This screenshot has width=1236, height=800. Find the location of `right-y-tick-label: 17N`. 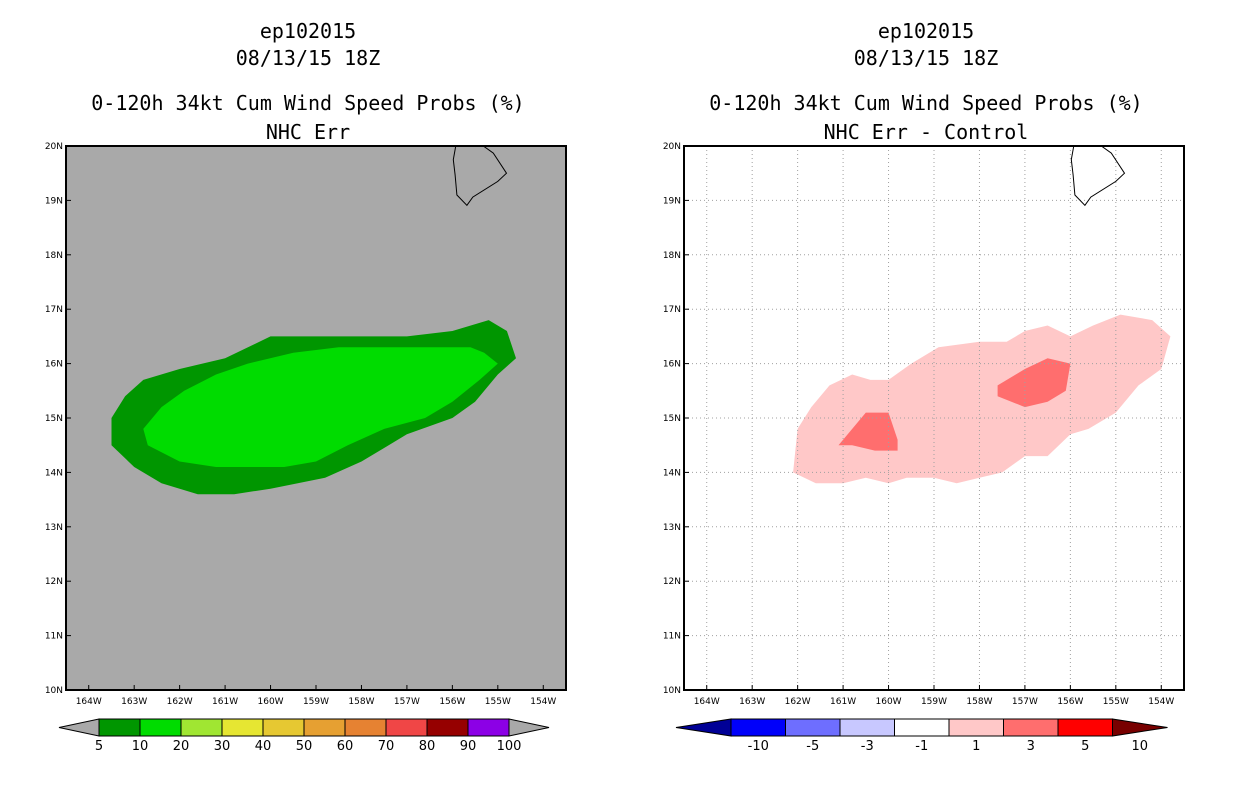

right-y-tick-label: 17N is located at coordinates (672, 310).